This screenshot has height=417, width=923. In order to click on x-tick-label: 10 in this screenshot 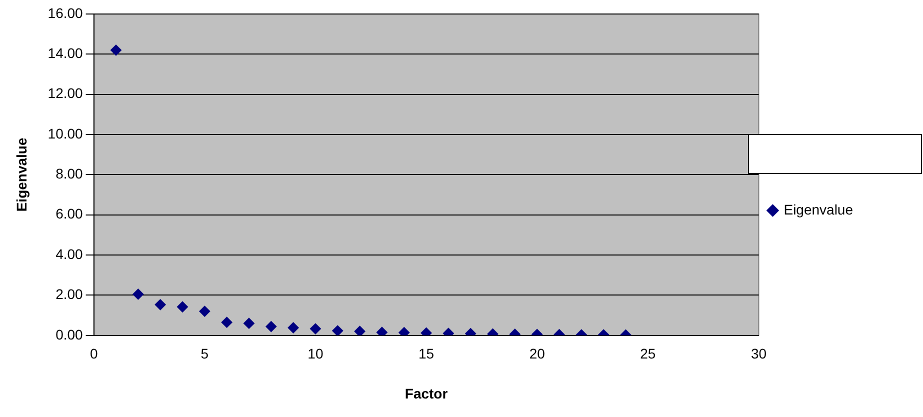, I will do `click(316, 354)`.